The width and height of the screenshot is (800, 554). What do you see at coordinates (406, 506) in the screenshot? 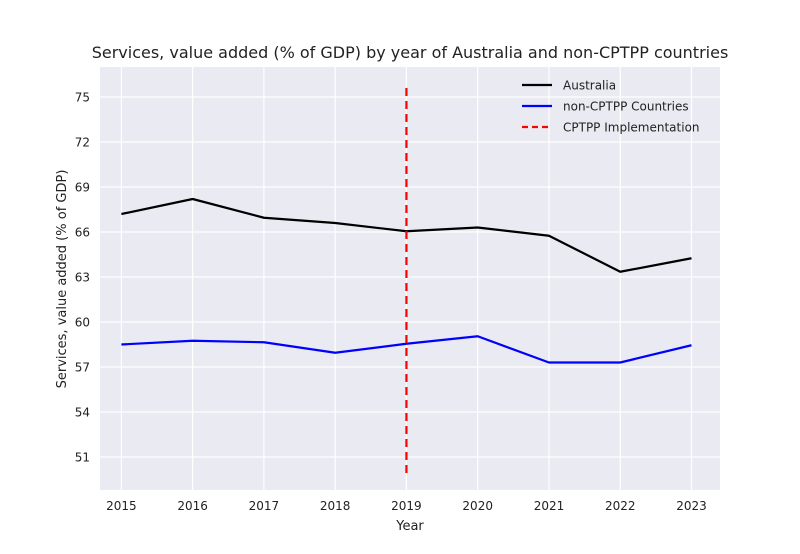
I see `x-tick-label: 2019` at bounding box center [406, 506].